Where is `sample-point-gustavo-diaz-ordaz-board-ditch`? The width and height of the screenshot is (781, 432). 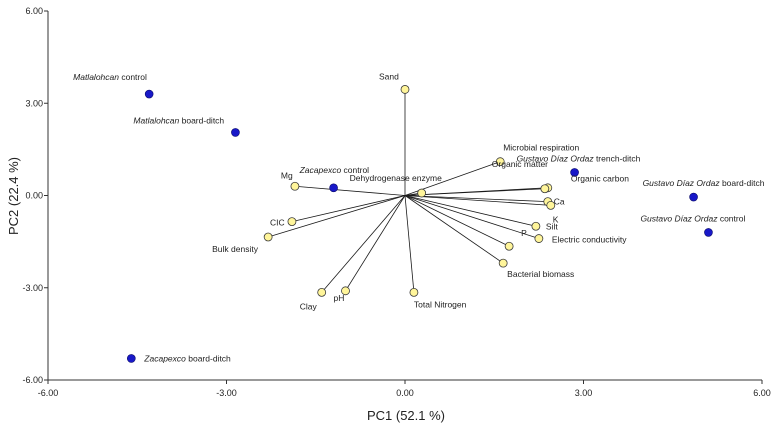
sample-point-gustavo-diaz-ordaz-board-ditch is located at coordinates (693, 197).